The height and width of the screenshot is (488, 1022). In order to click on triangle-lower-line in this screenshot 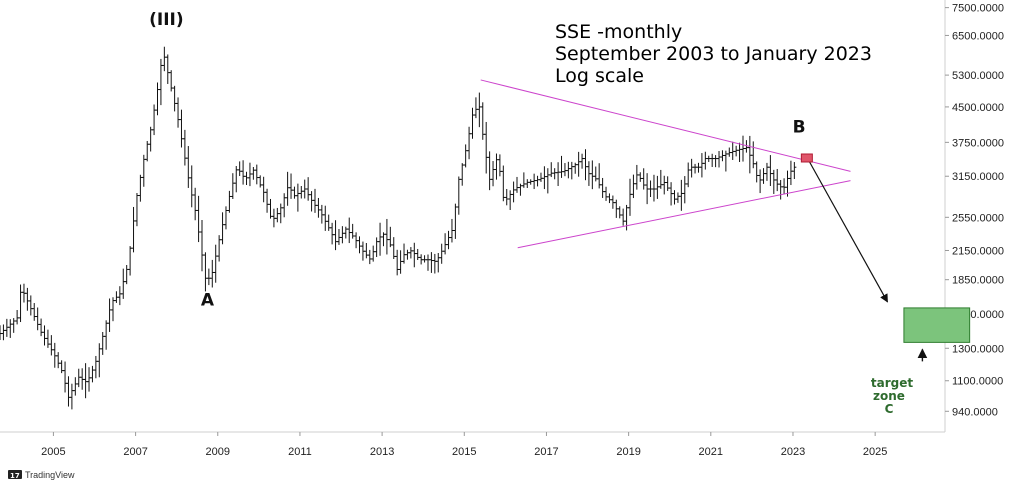, I will do `click(684, 214)`.